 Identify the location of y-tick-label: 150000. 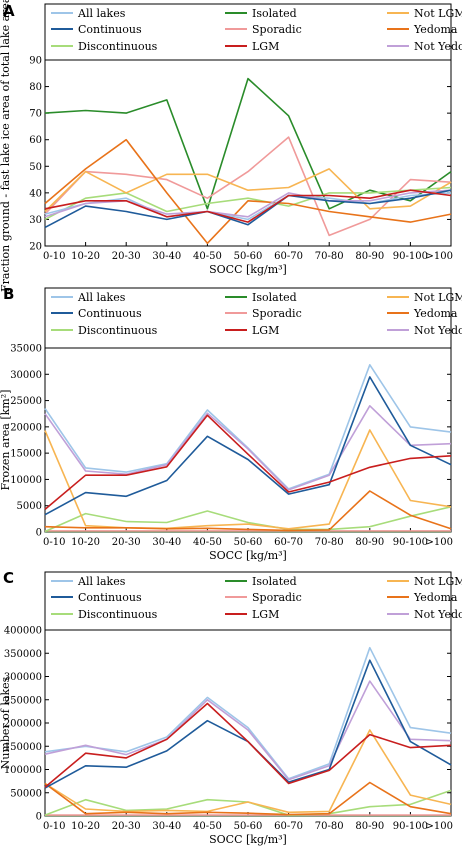
(23, 747).